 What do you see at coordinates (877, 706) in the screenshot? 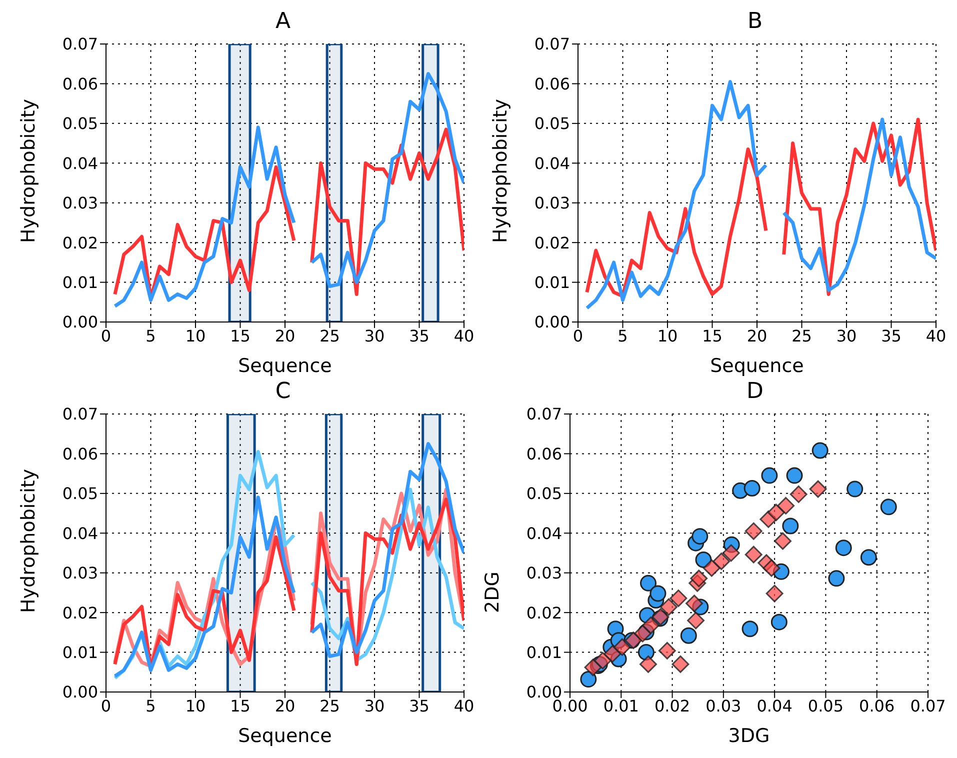
I see `x-tick-label: 0.06` at bounding box center [877, 706].